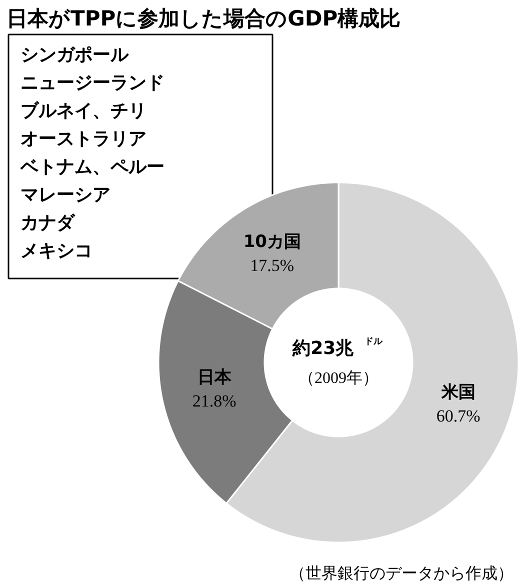 The width and height of the screenshot is (521, 588). What do you see at coordinates (203, 18) in the screenshot?
I see `chart-title: 日本がTPPに参加した場合のGDP構成比` at bounding box center [203, 18].